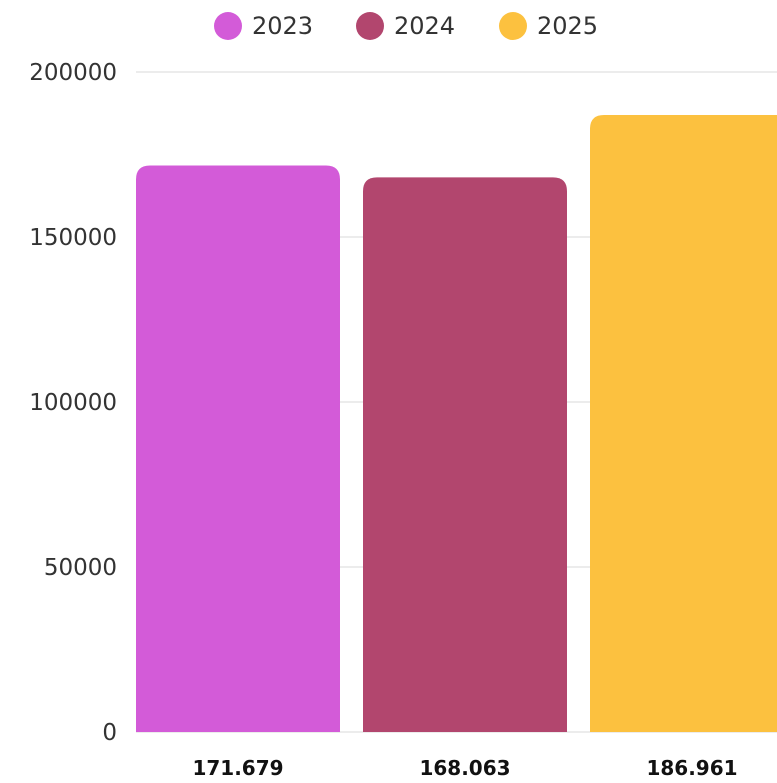 Image resolution: width=777 pixels, height=783 pixels. What do you see at coordinates (282, 26) in the screenshot?
I see `legend-label: 2023` at bounding box center [282, 26].